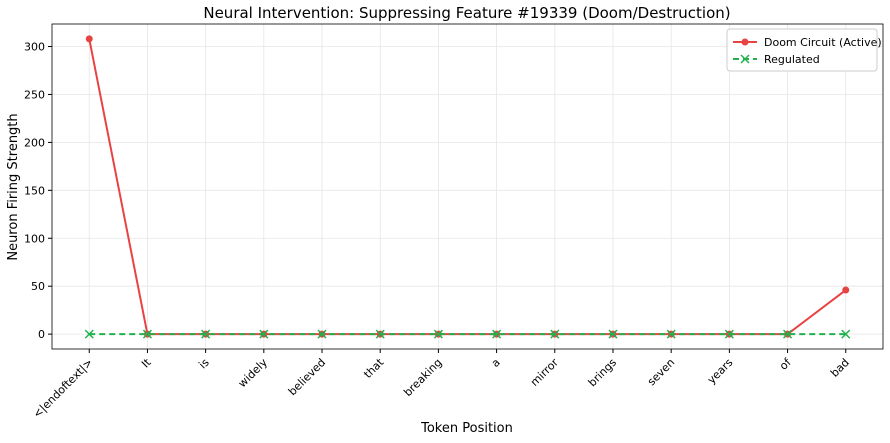 The height and width of the screenshot is (443, 890). What do you see at coordinates (823, 42) in the screenshot?
I see `legend-label: Doom Circuit (Active)` at bounding box center [823, 42].